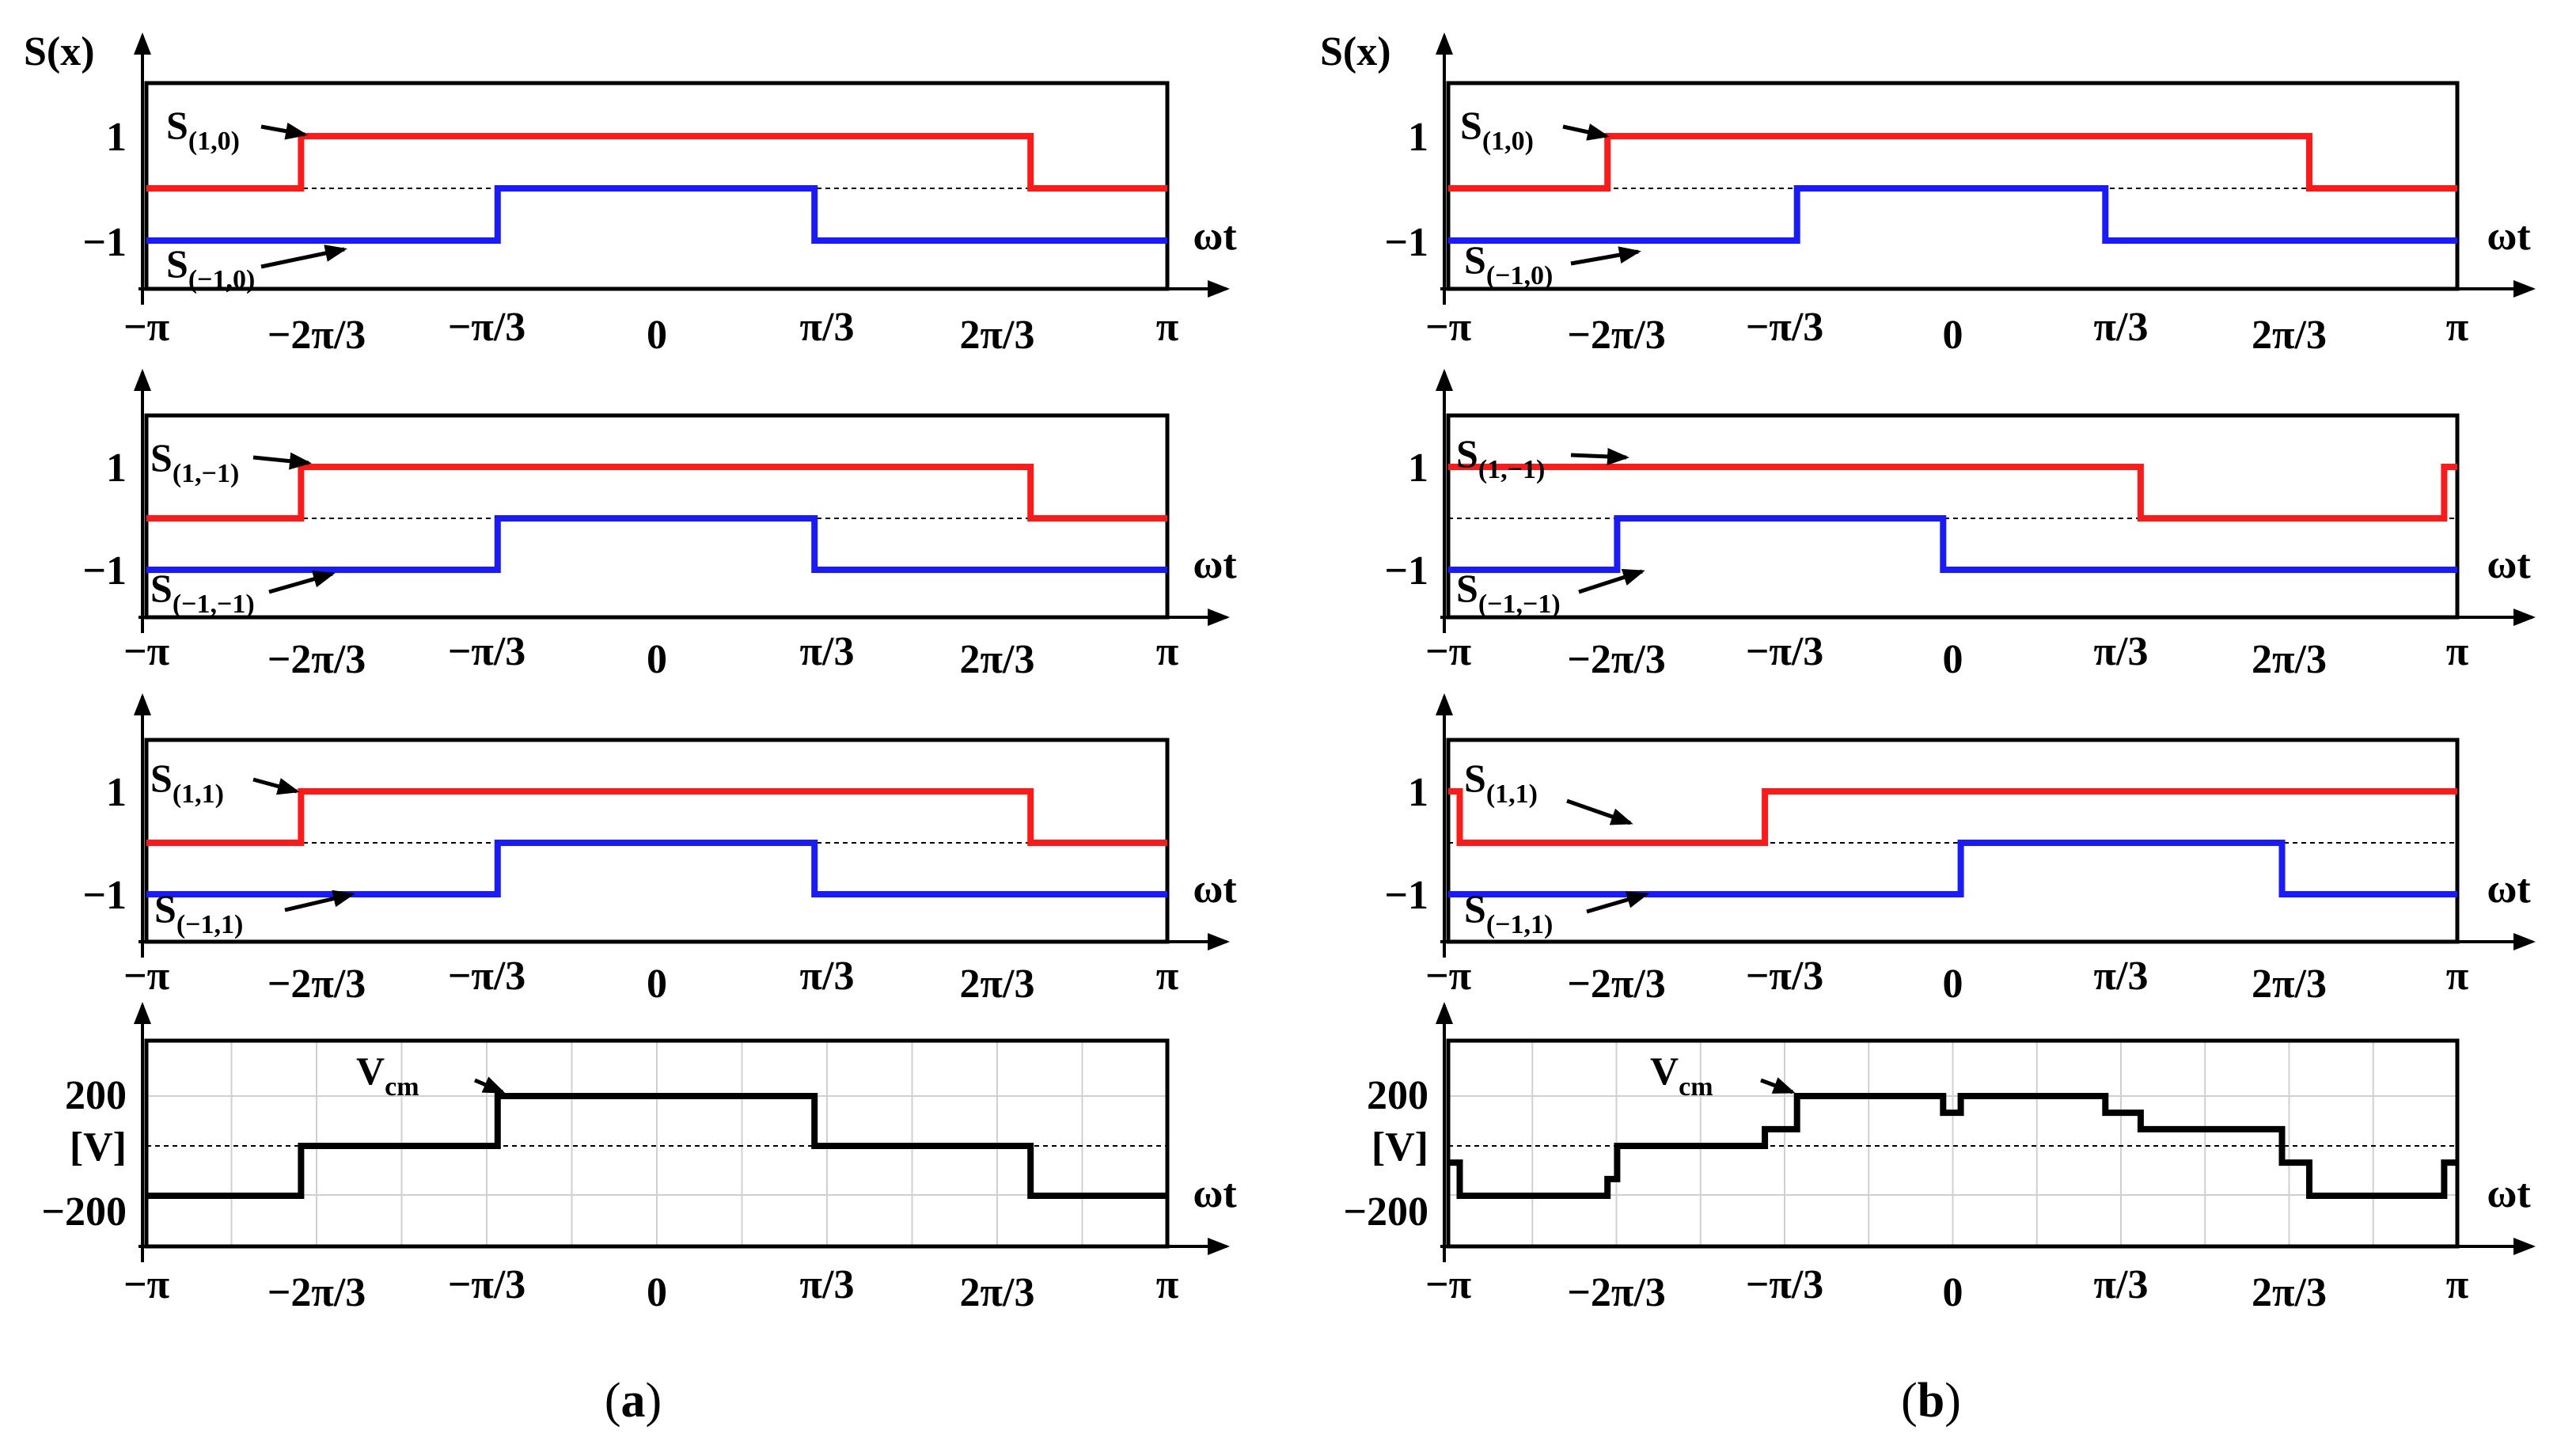  Describe the element at coordinates (222, 279) in the screenshot. I see `series-label-sub: (−1,0)` at that location.